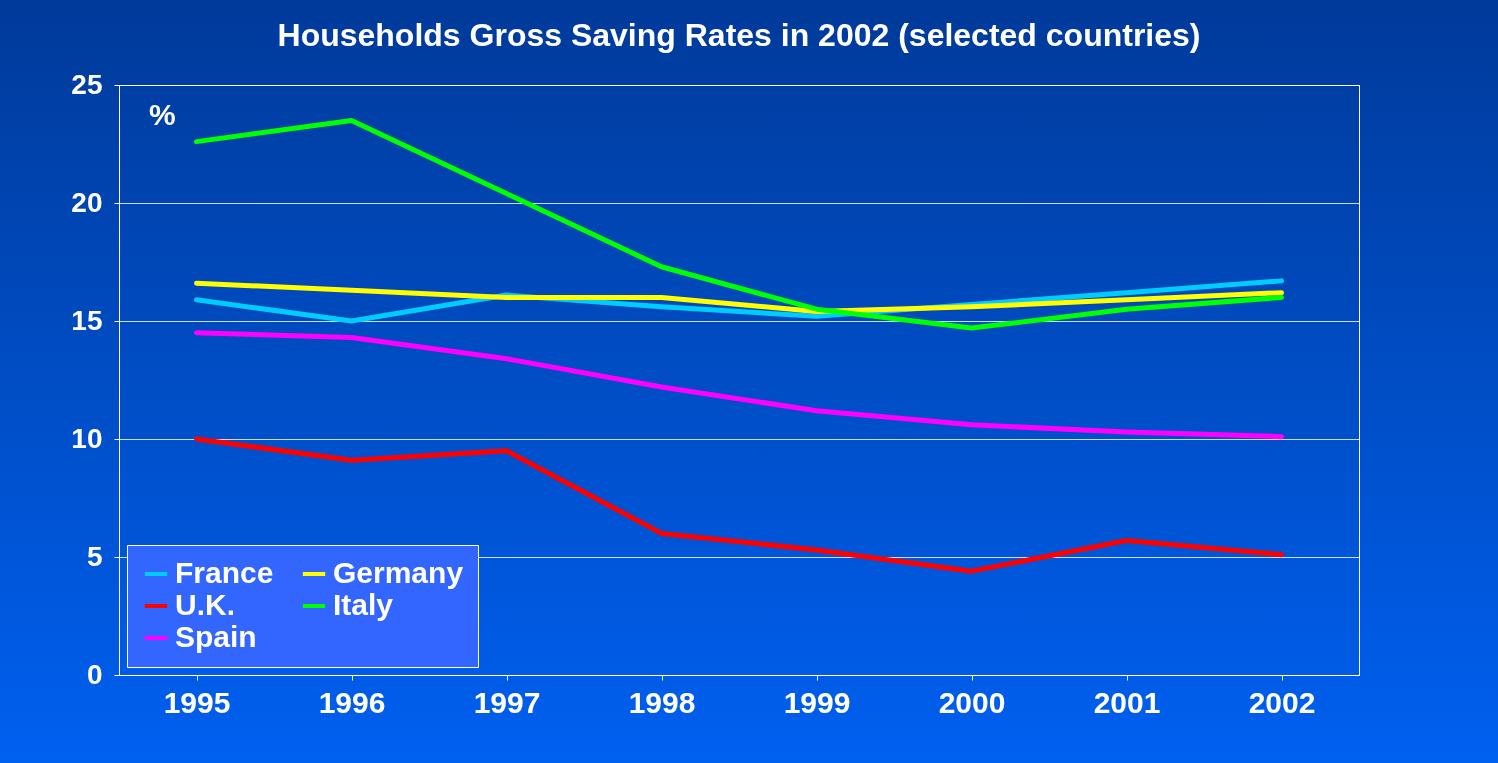  What do you see at coordinates (507, 702) in the screenshot?
I see `x-tick-label: 1997` at bounding box center [507, 702].